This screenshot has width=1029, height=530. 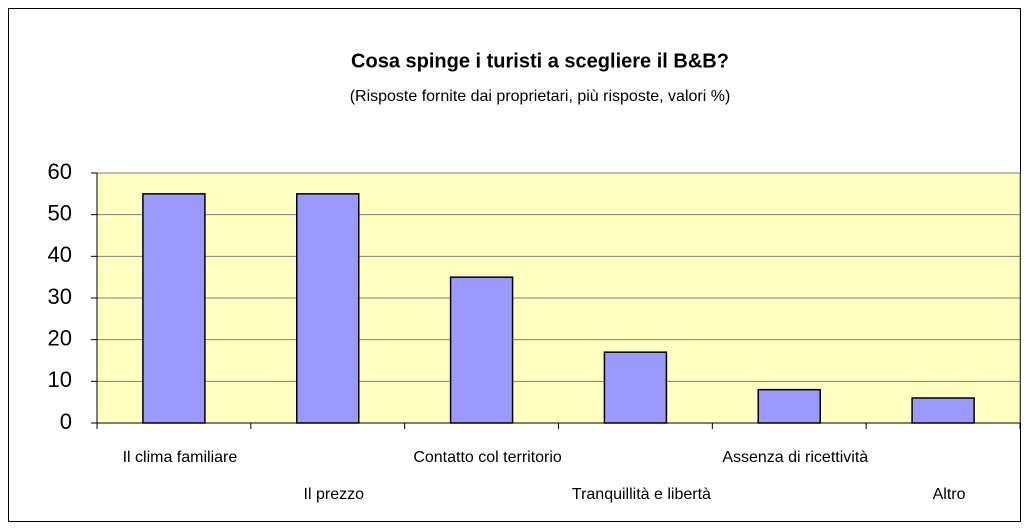 I want to click on y-tick-label: 0, so click(x=66, y=421).